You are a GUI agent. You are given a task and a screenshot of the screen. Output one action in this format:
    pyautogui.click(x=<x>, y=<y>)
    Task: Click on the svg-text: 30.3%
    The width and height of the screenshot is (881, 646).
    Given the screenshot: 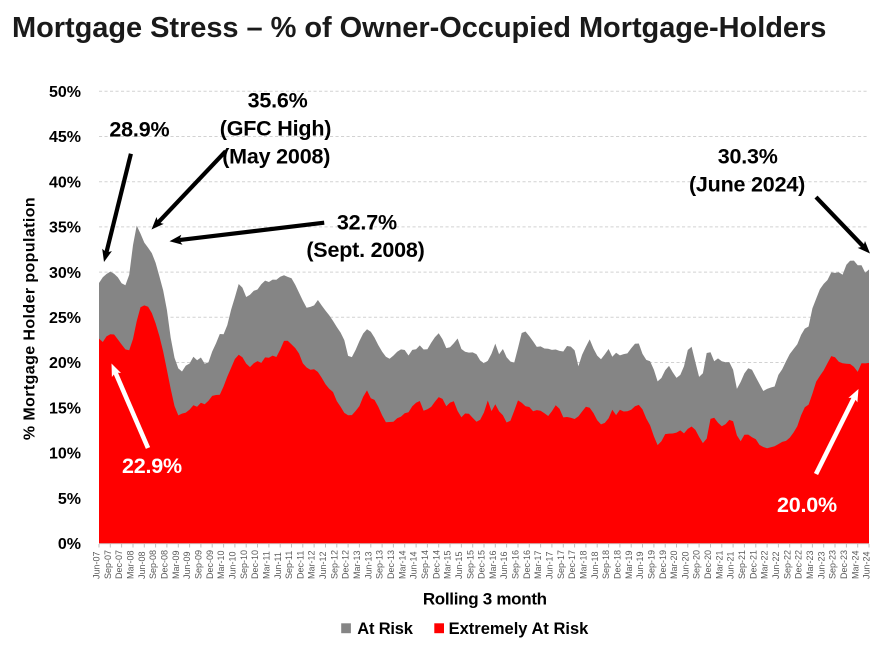 What is the action you would take?
    pyautogui.click(x=748, y=157)
    